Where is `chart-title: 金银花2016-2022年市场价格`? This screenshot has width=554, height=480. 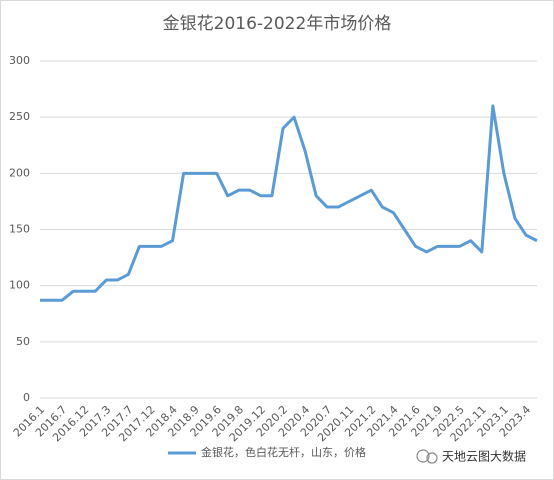 chart-title: 金银花2016-2022年市场价格 is located at coordinates (277, 24).